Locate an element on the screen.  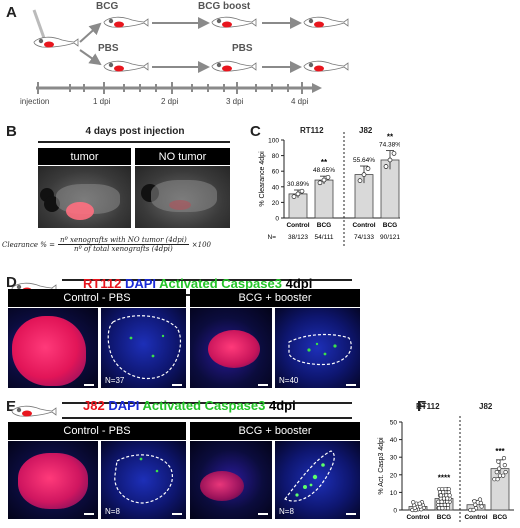
panel-label-e: E is located at coordinates (11, 406).